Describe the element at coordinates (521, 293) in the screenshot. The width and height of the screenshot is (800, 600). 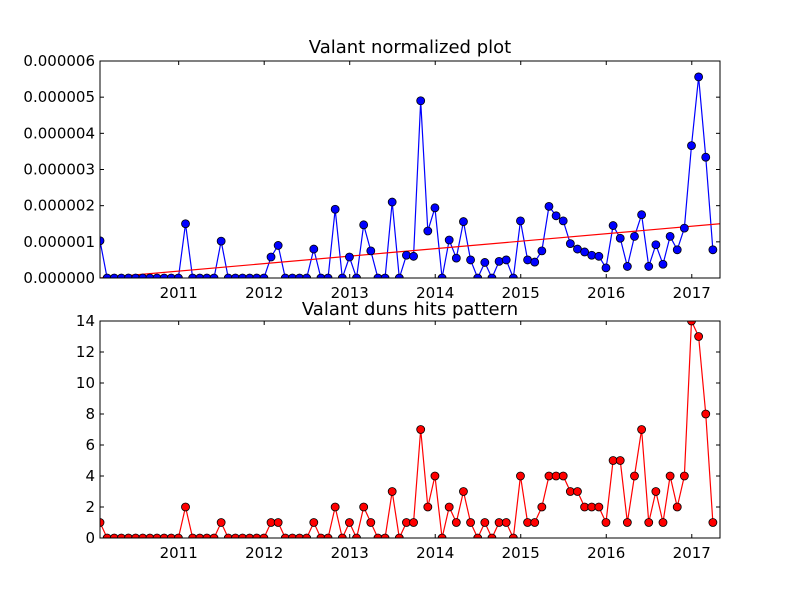
I see `x-tick-label: 2015` at that location.